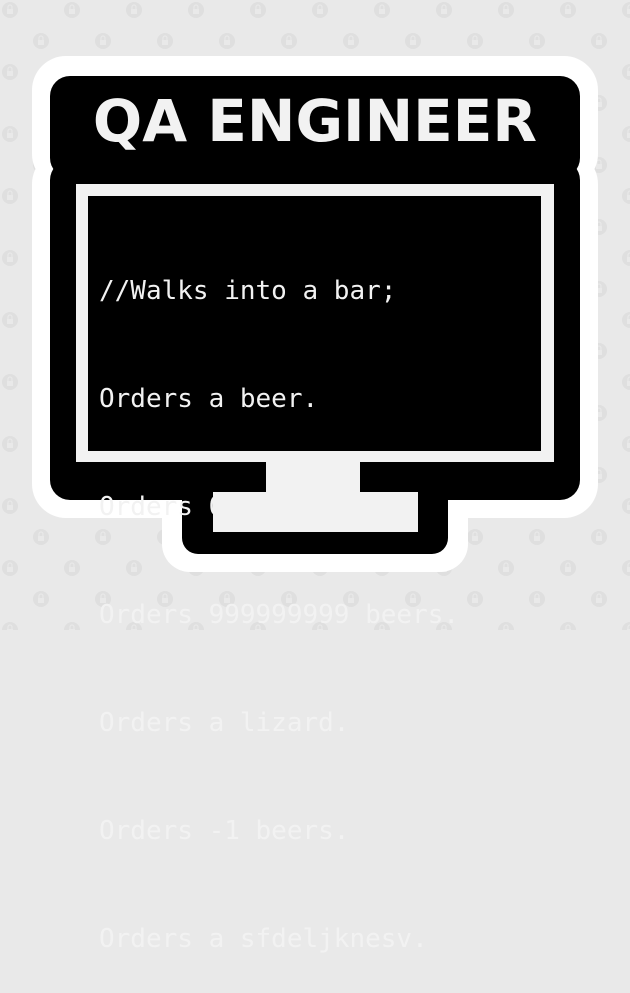 The image size is (630, 993). I want to click on page-title: QA ENGINEER, so click(315, 121).